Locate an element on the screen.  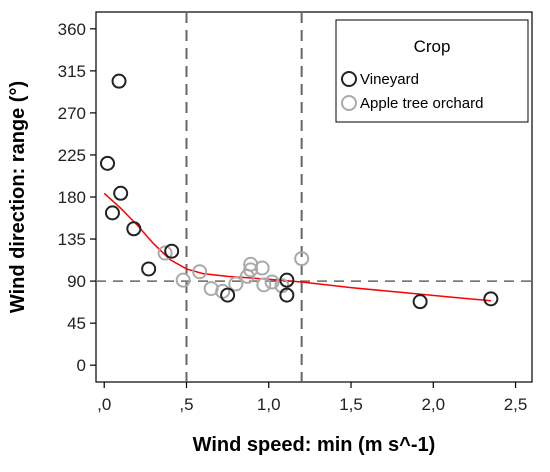
legend-label-vineyard: Vineyard is located at coordinates (389, 79).